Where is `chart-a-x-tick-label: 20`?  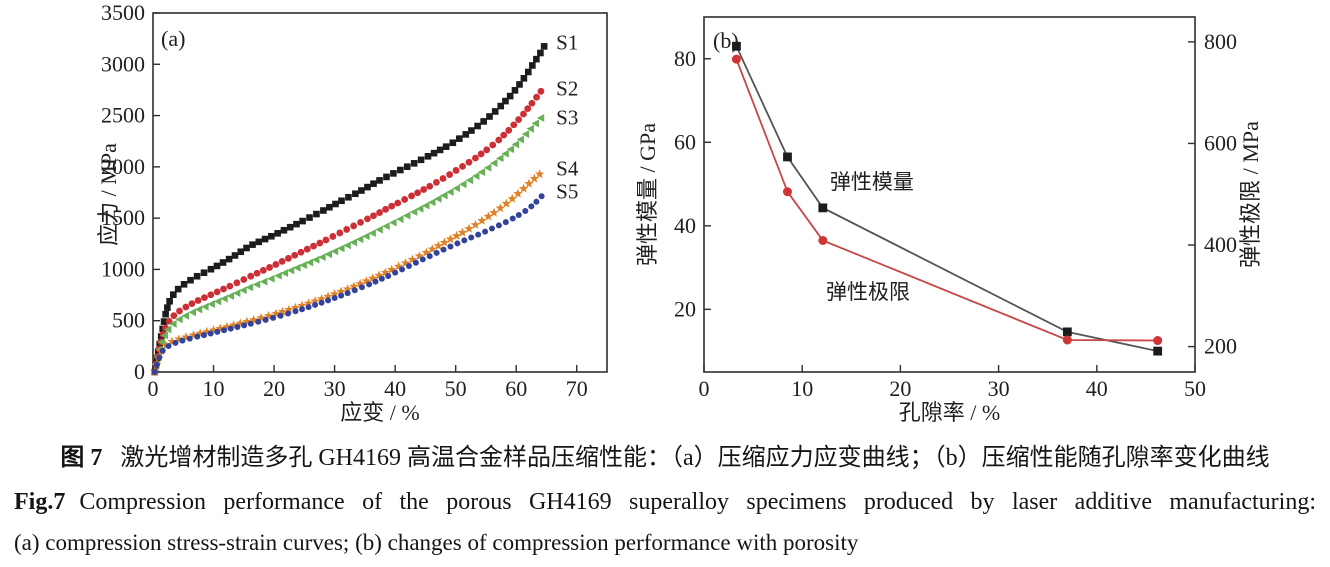 chart-a-x-tick-label: 20 is located at coordinates (274, 388).